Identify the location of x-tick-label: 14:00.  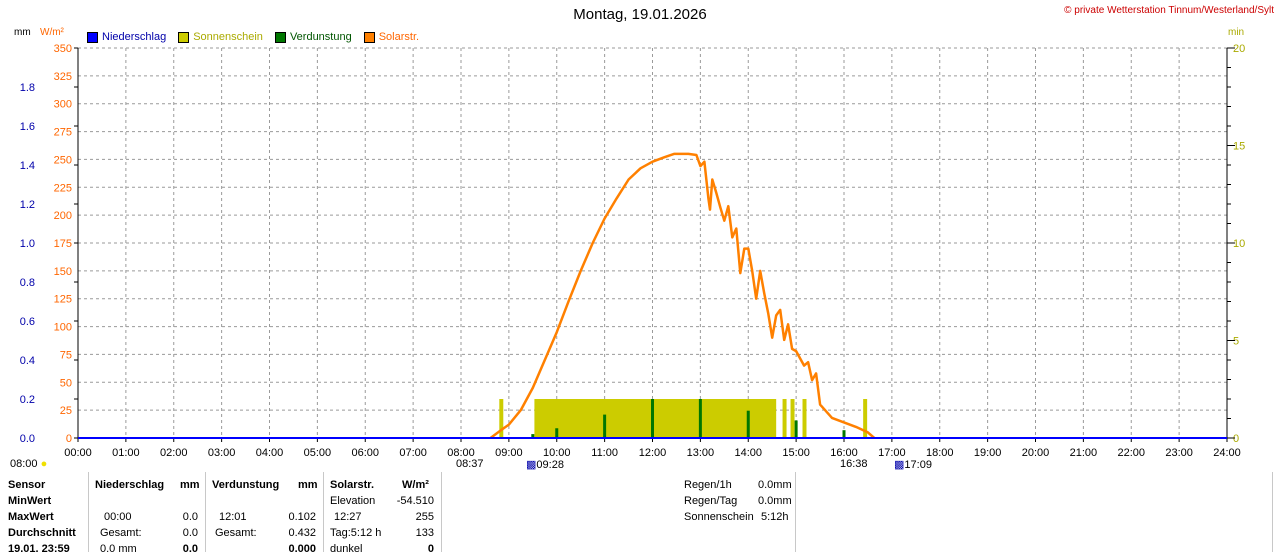
(748, 453).